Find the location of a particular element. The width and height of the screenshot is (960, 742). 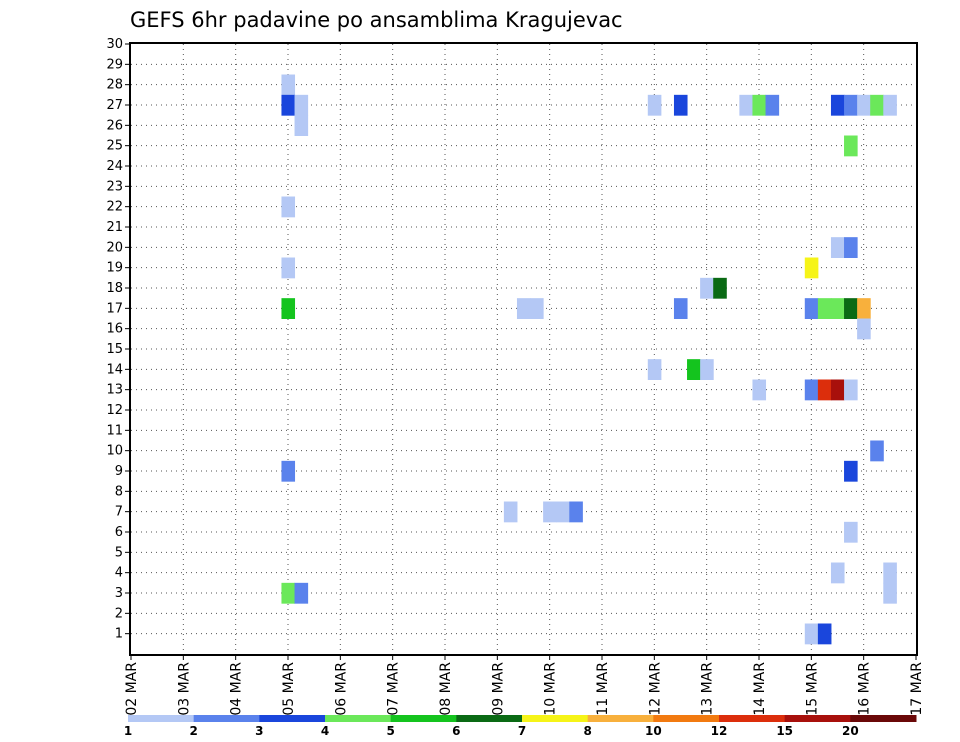

colorbar-label: 6 is located at coordinates (456, 731).